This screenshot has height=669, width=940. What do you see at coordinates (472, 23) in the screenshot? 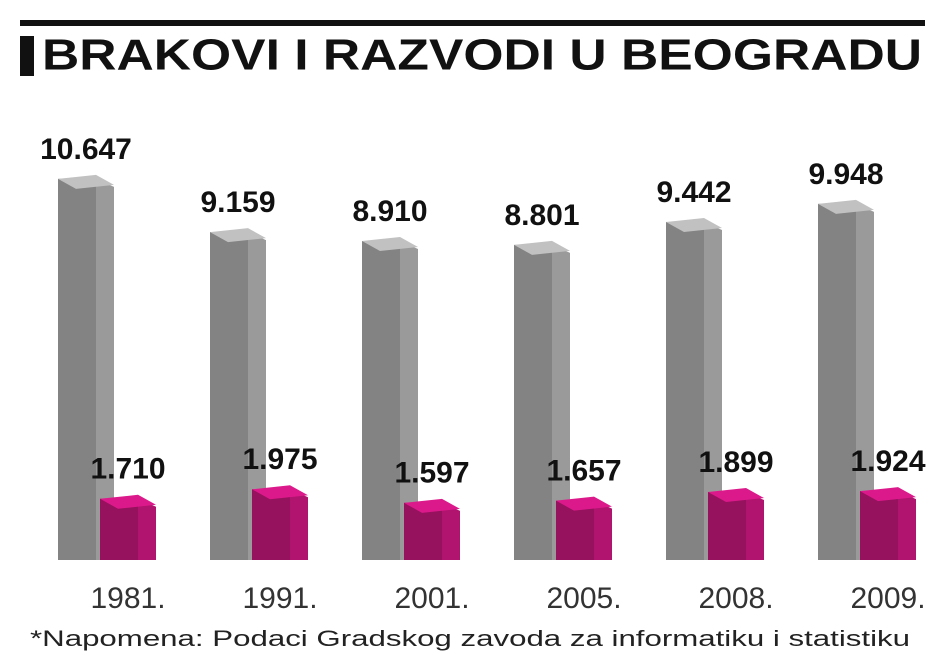
I see `title-rule` at bounding box center [472, 23].